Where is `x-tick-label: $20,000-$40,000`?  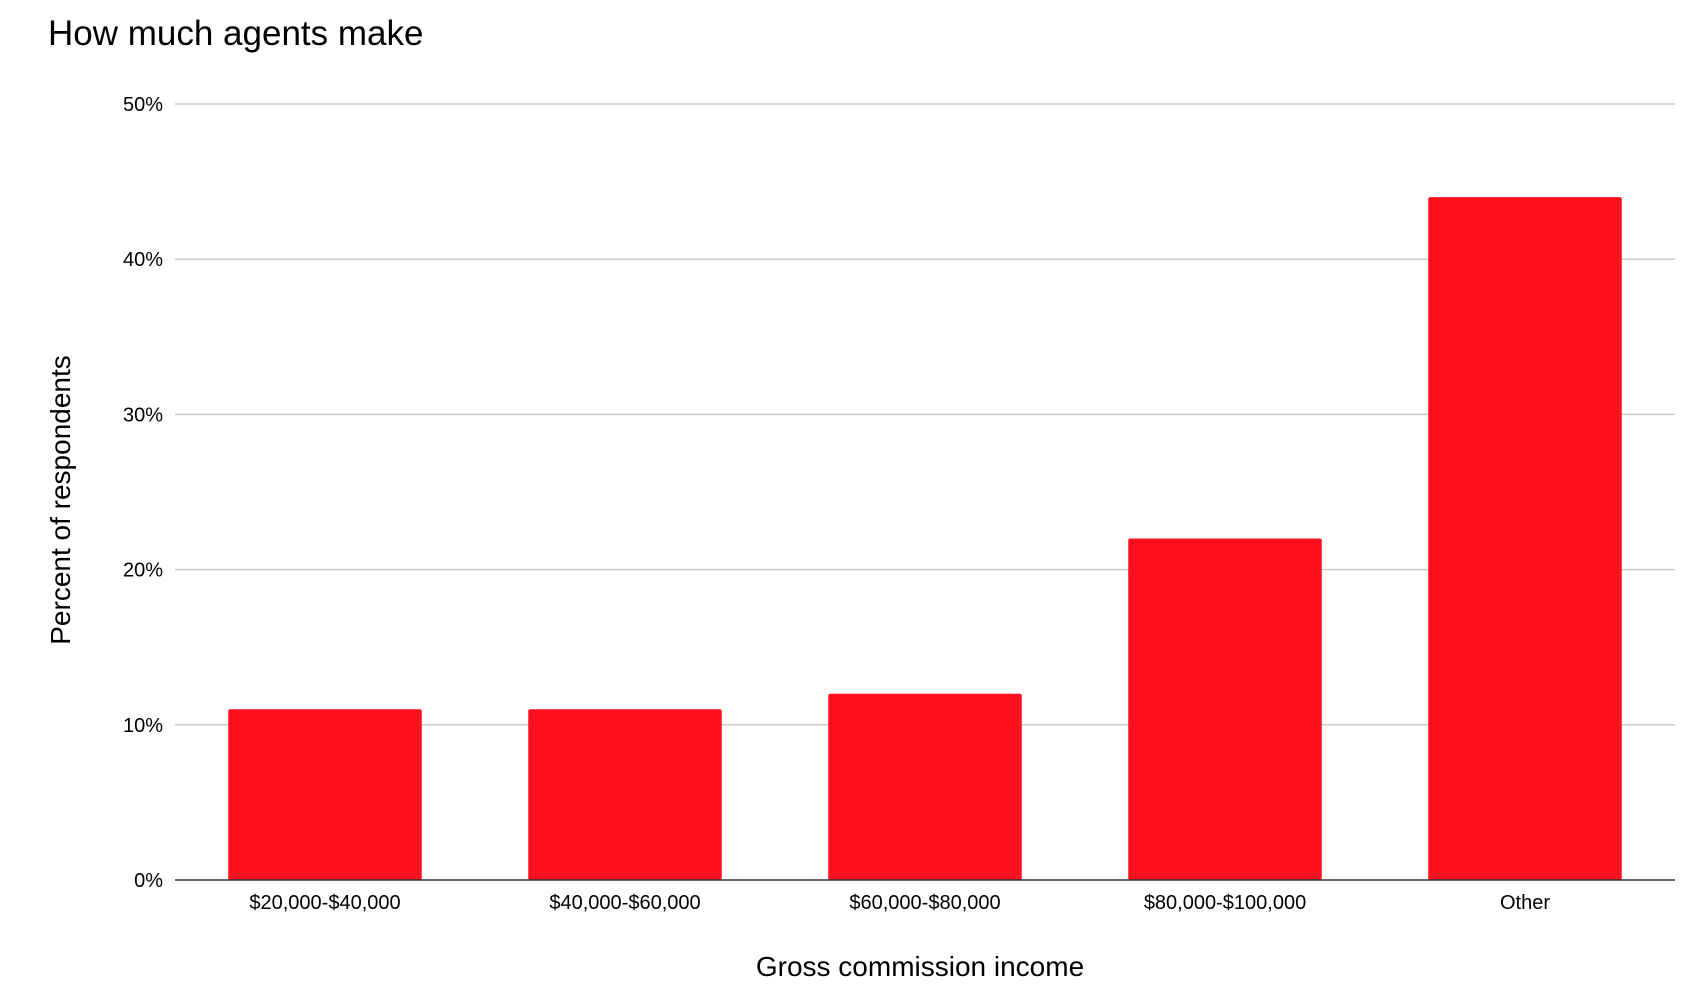
x-tick-label: $20,000-$40,000 is located at coordinates (324, 903).